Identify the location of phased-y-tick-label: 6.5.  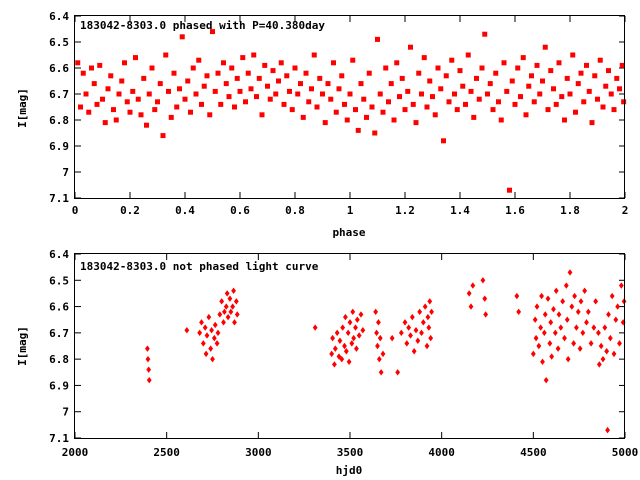
(59, 42).